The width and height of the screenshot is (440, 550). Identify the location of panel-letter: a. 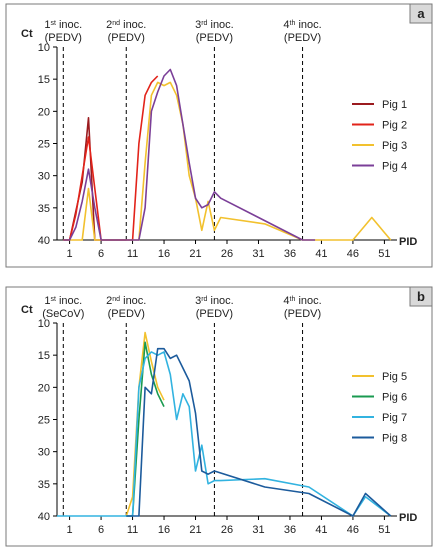
(421, 13).